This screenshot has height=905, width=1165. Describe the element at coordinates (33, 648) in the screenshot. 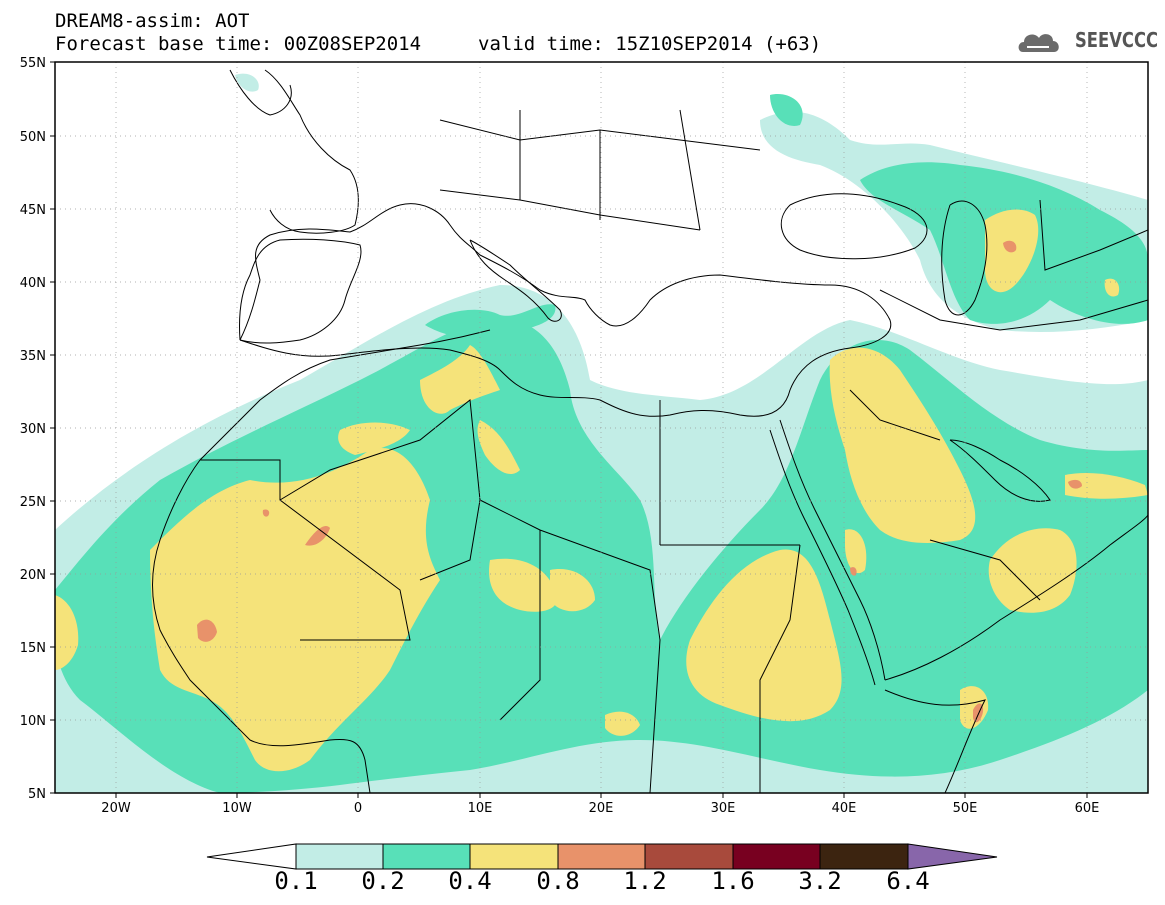

I see `lat-label: 15N` at that location.